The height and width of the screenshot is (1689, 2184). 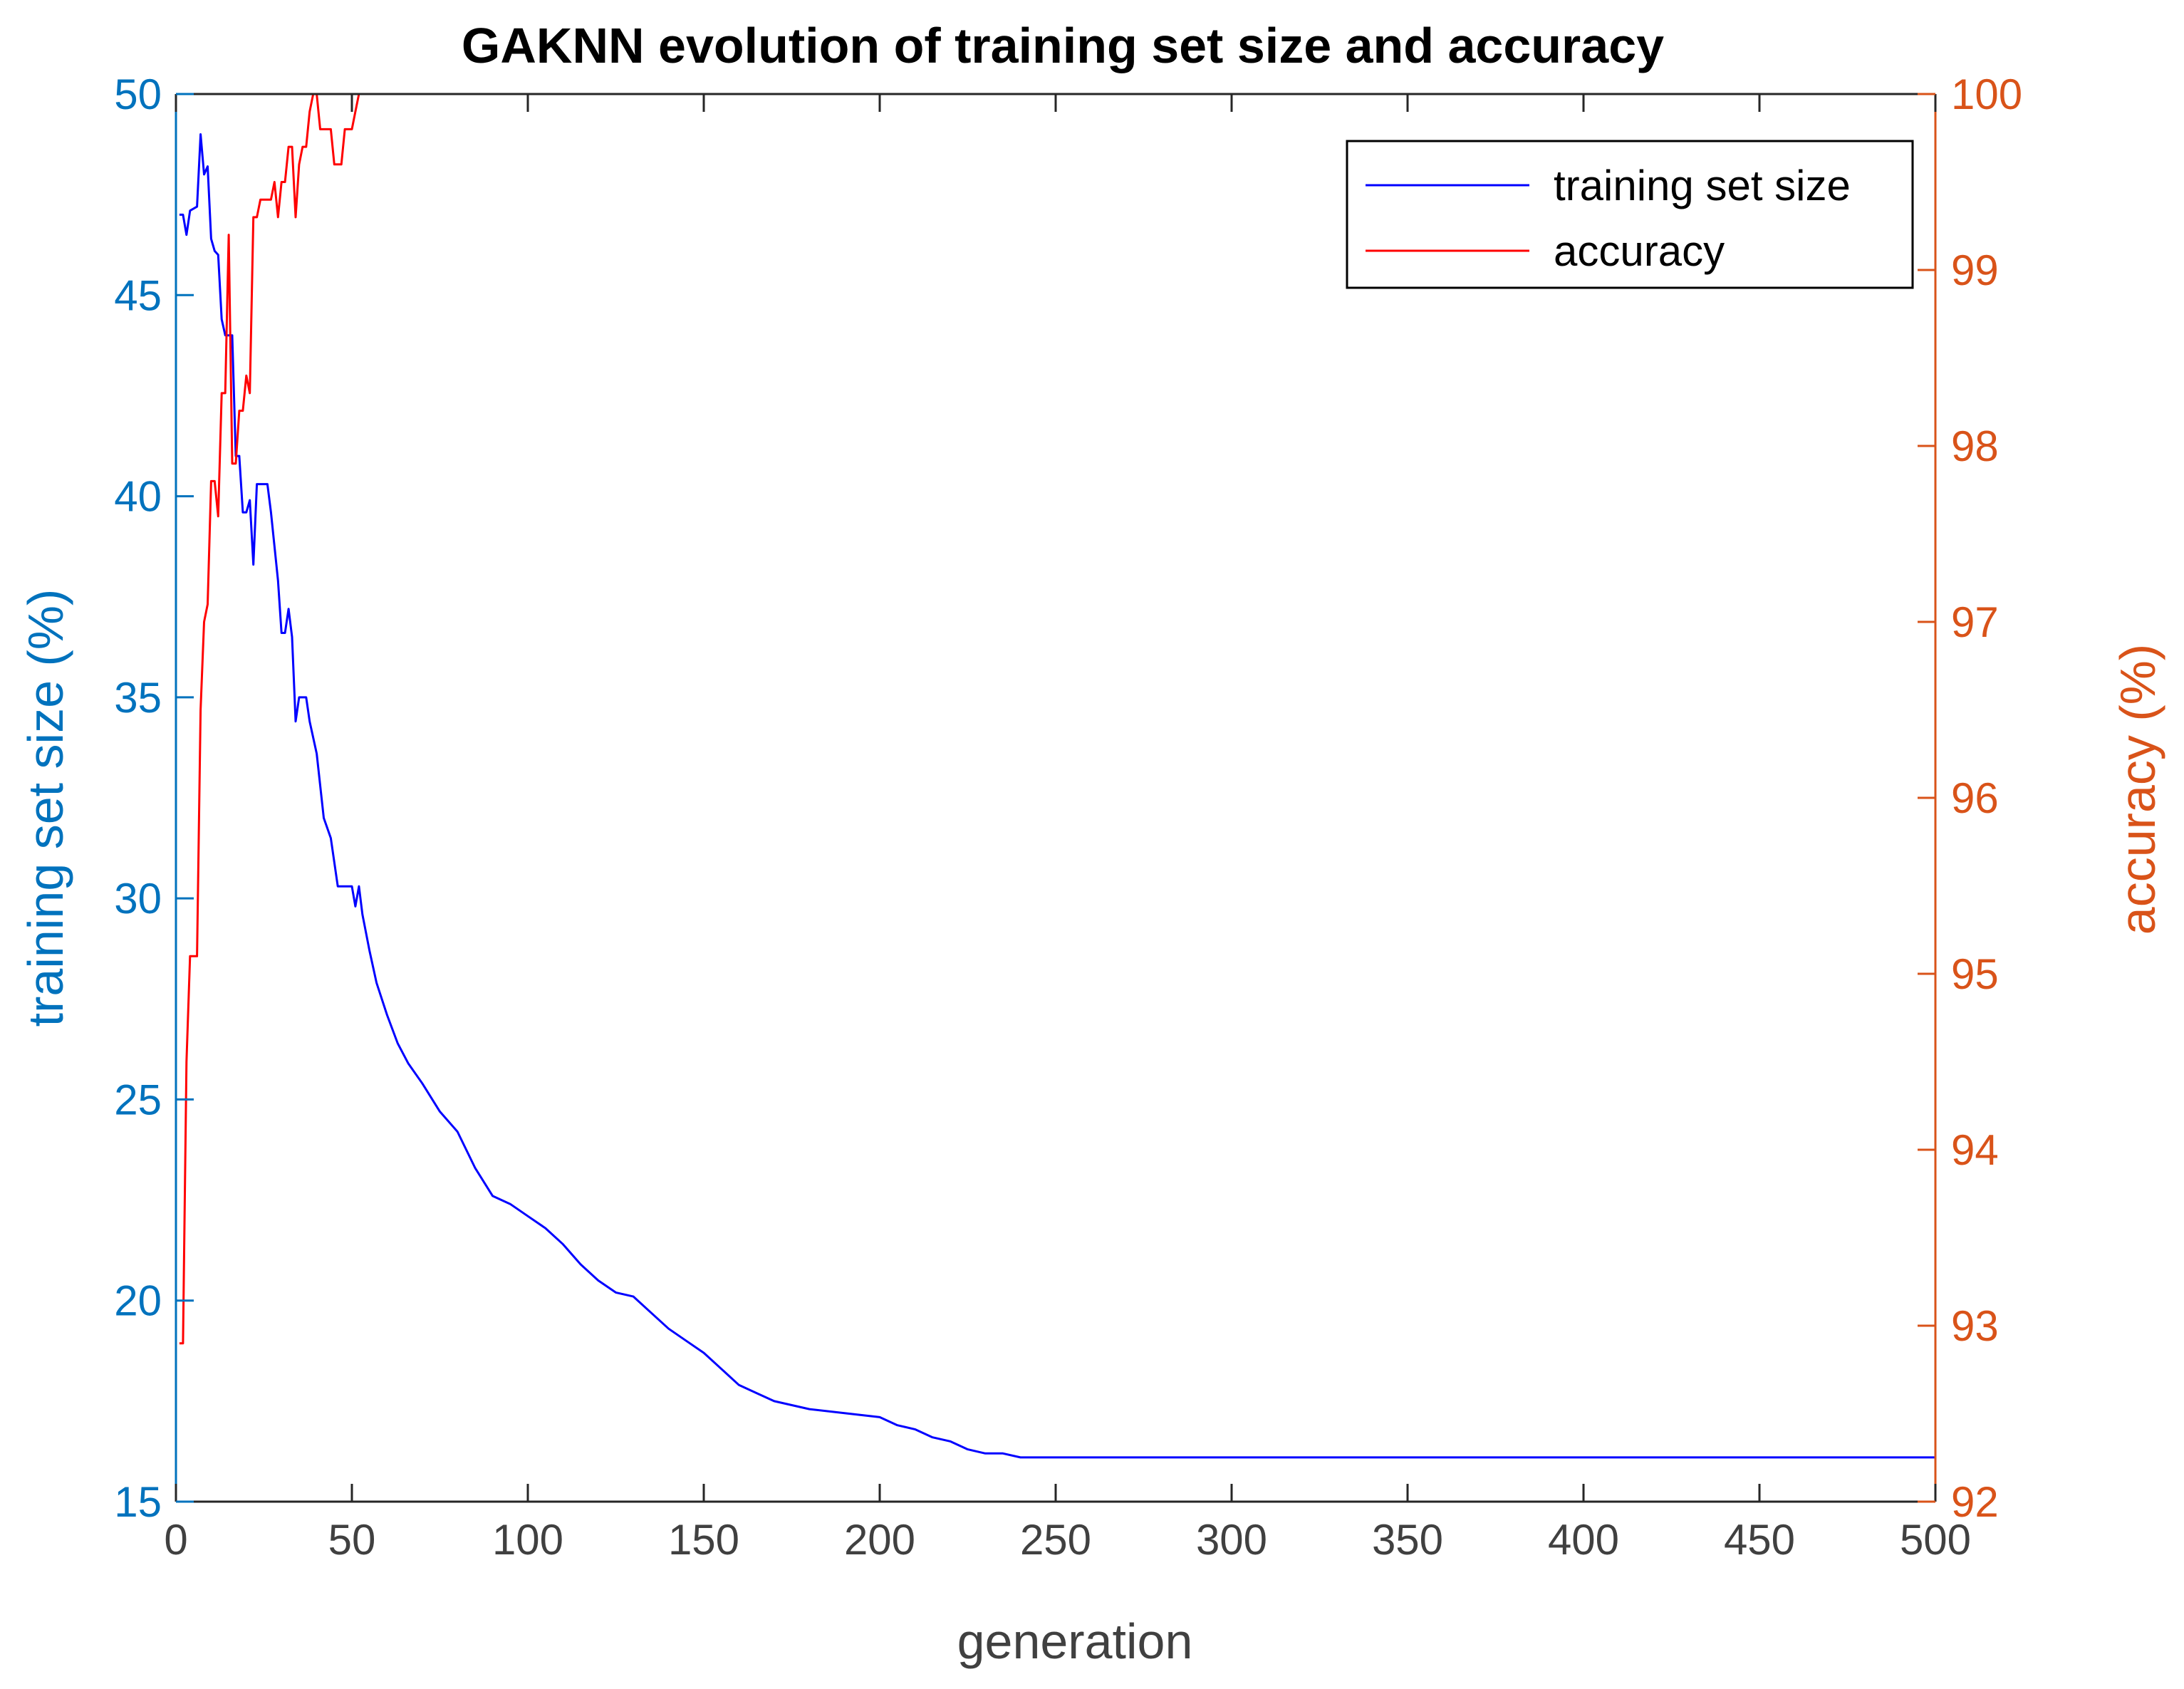 What do you see at coordinates (138, 1502) in the screenshot?
I see `y-tick-label-left: 15` at bounding box center [138, 1502].